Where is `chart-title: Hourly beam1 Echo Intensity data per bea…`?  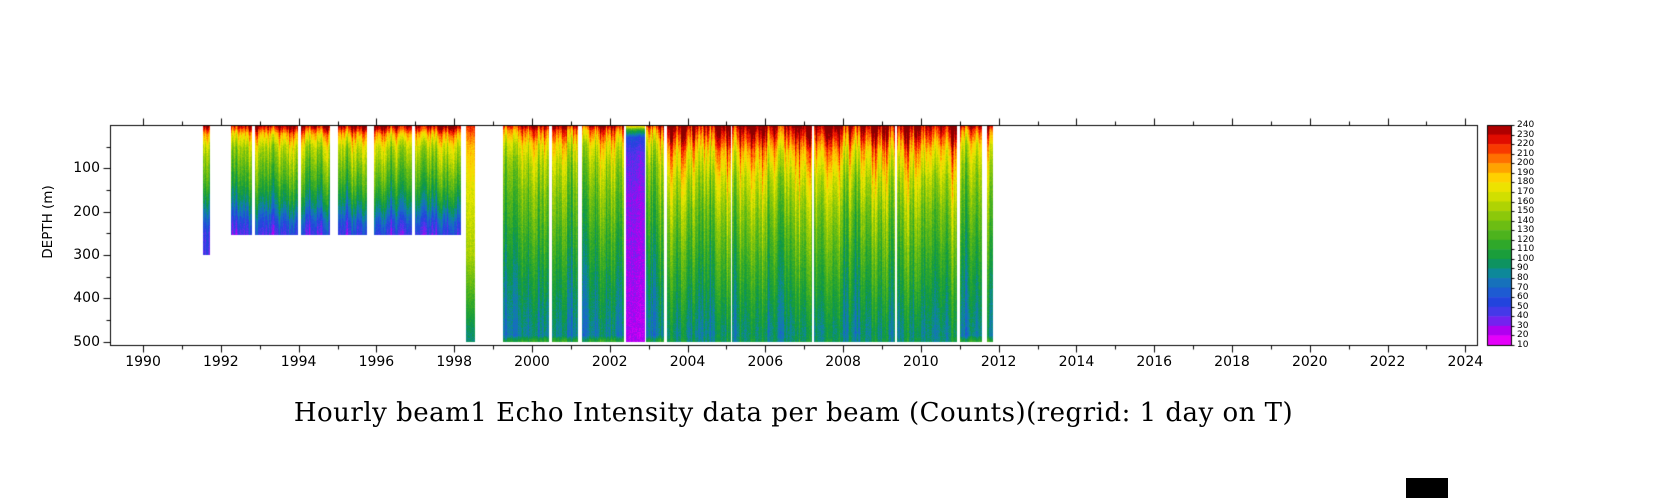
chart-title: Hourly beam1 Echo Intensity data per bea… is located at coordinates (793, 413).